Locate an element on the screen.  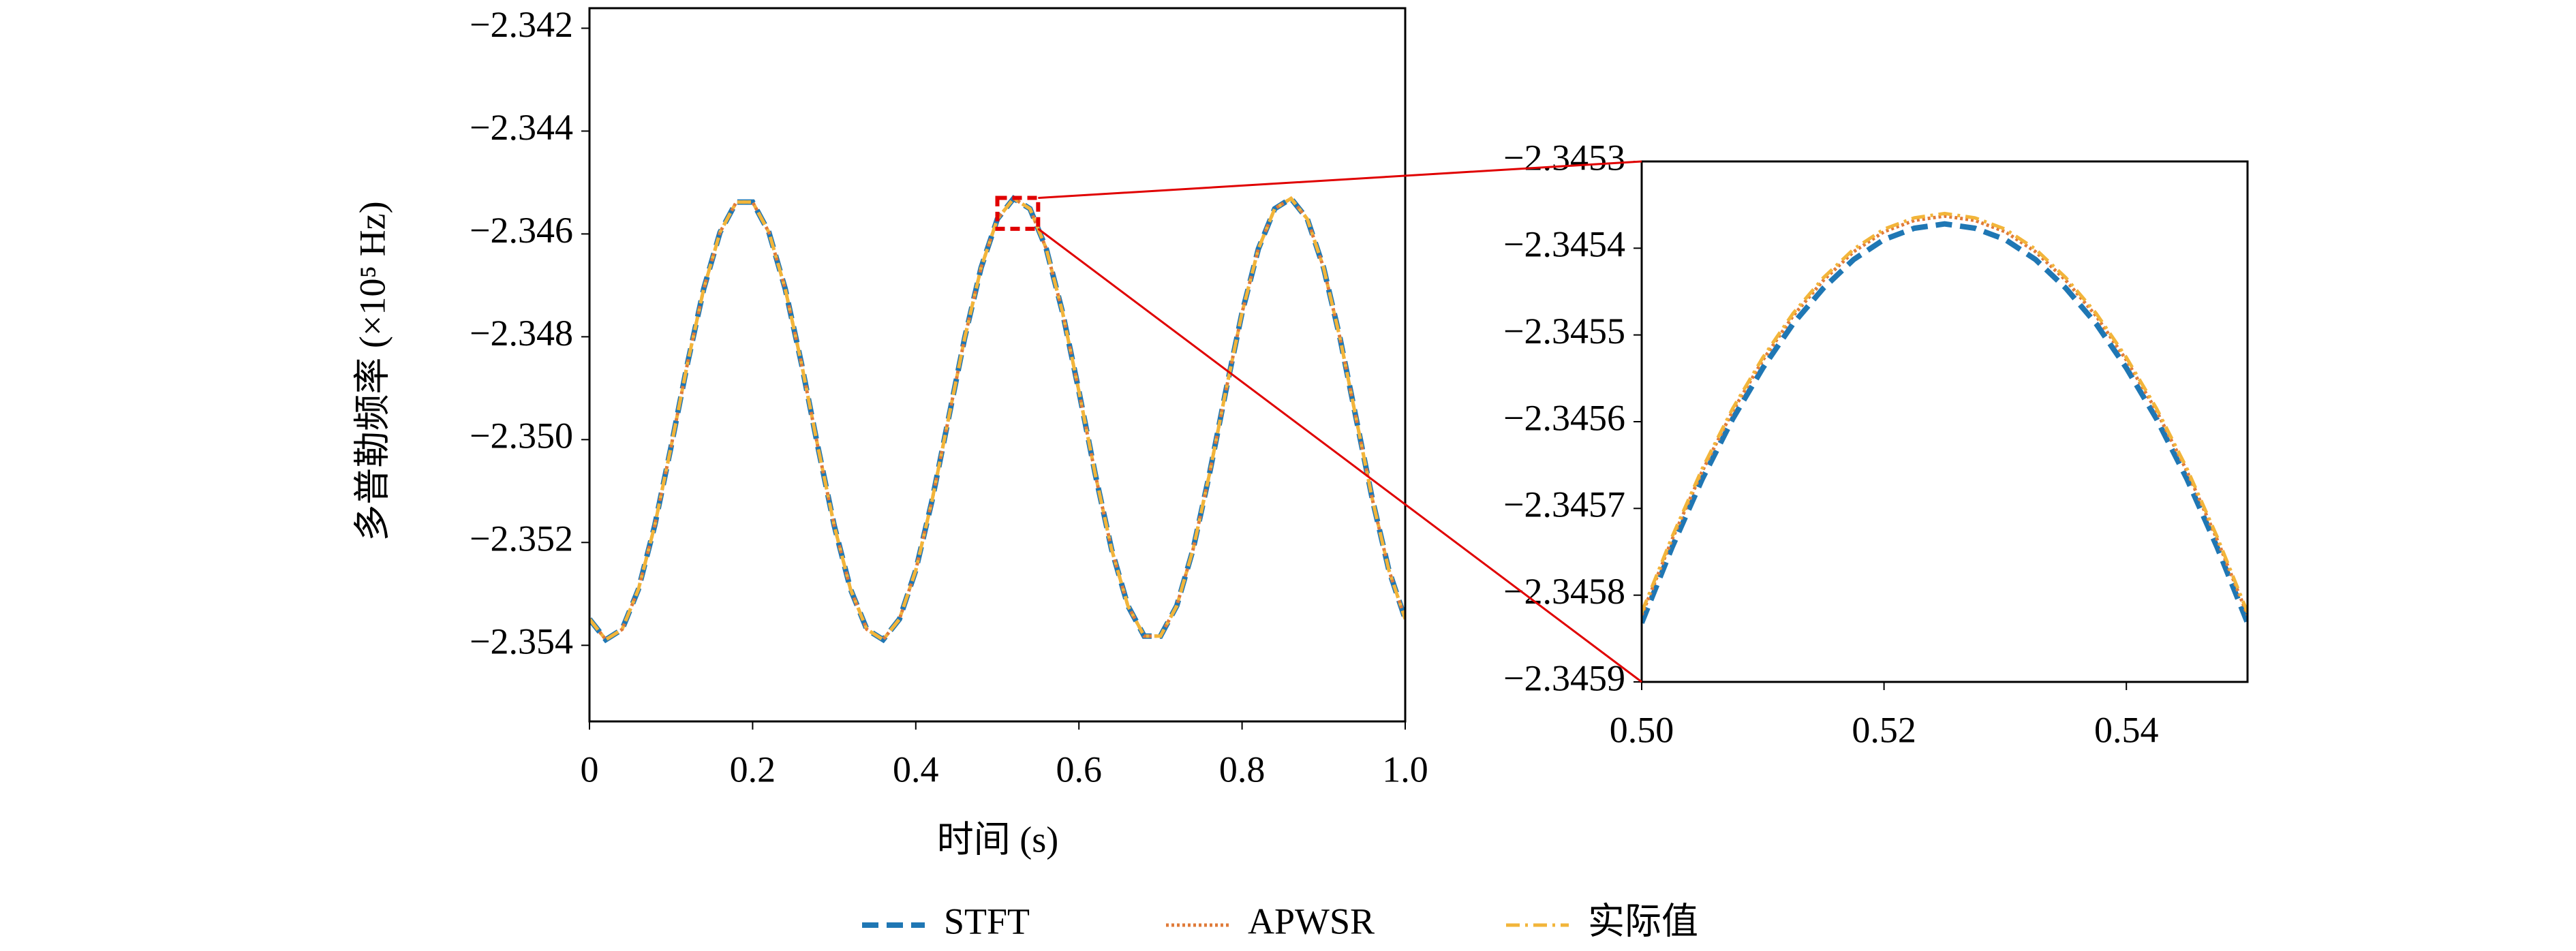
legend-label: STFT is located at coordinates (987, 921).